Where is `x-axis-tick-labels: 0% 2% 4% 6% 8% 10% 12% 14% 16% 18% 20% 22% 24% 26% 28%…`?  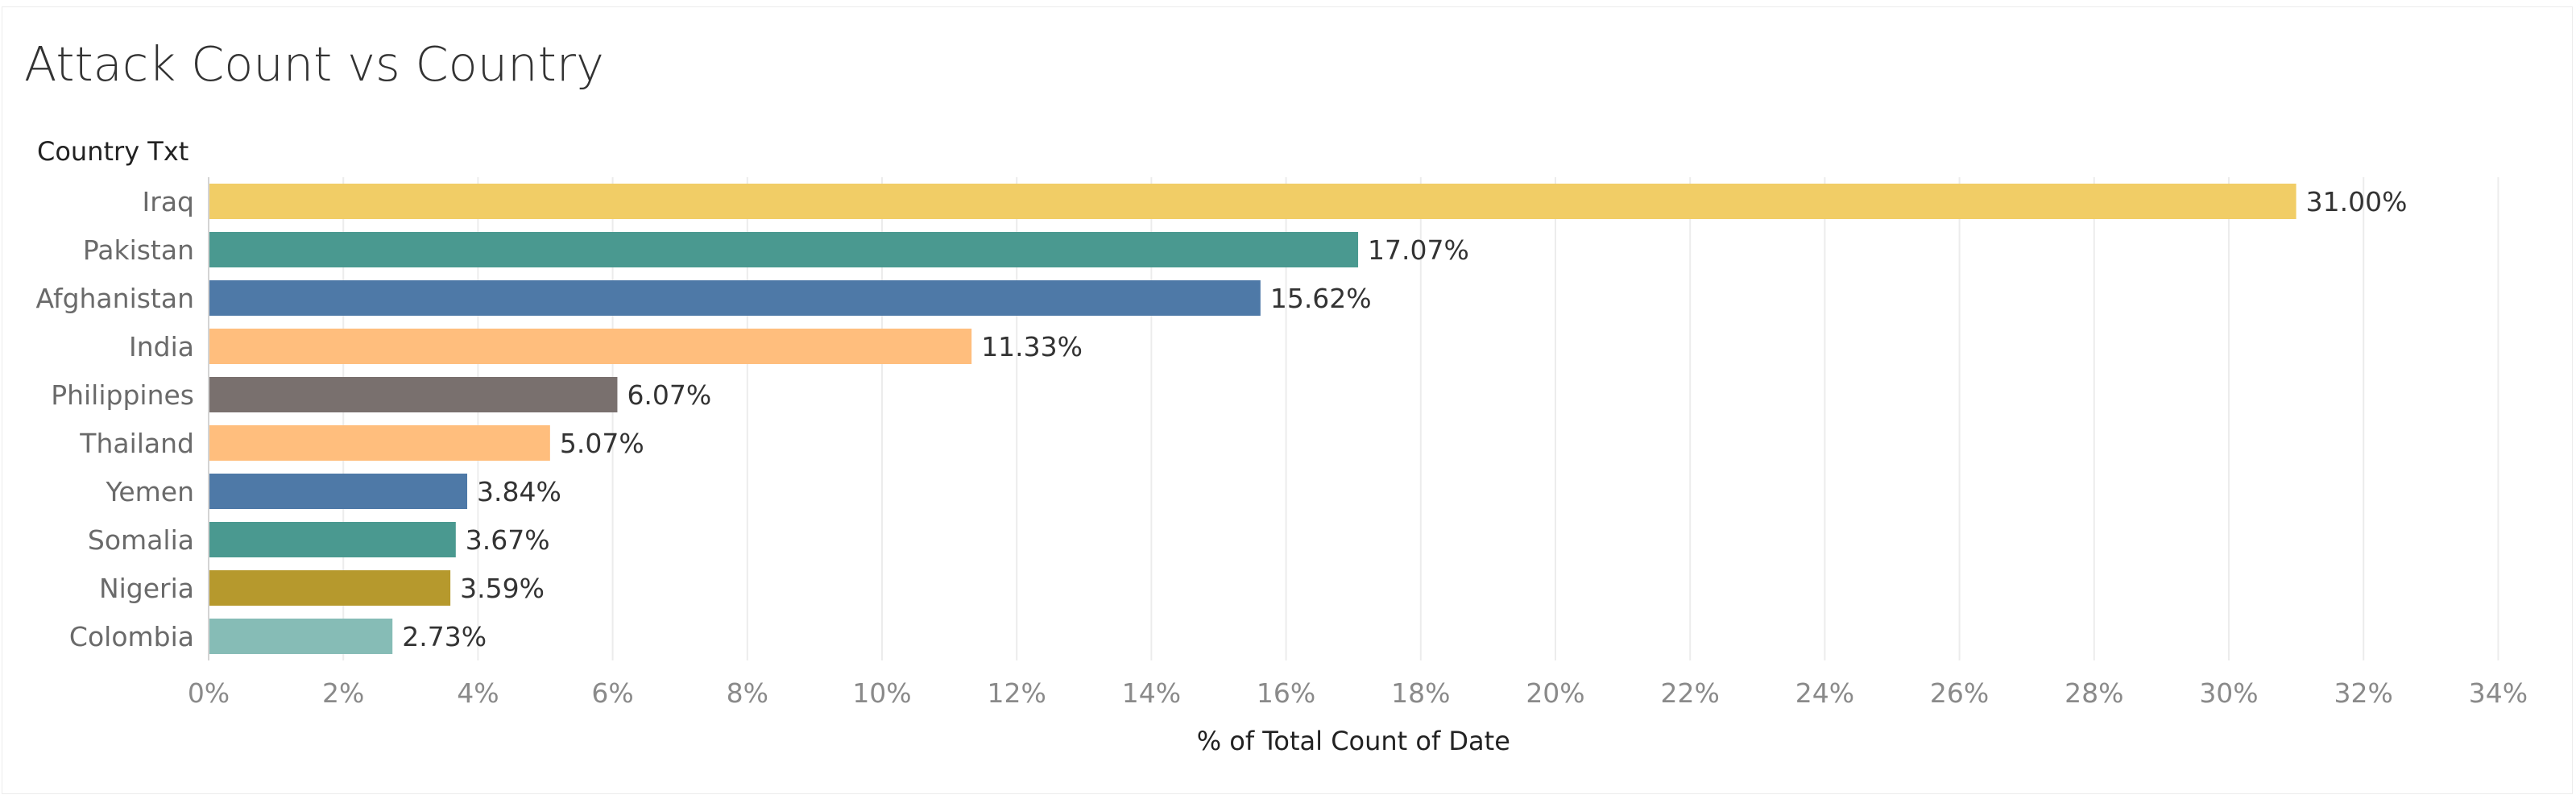 x-axis-tick-labels: 0% 2% 4% 6% 8% 10% 12% 14% 16% 18% 20% 22% 24% 26% 28%… is located at coordinates (1358, 693).